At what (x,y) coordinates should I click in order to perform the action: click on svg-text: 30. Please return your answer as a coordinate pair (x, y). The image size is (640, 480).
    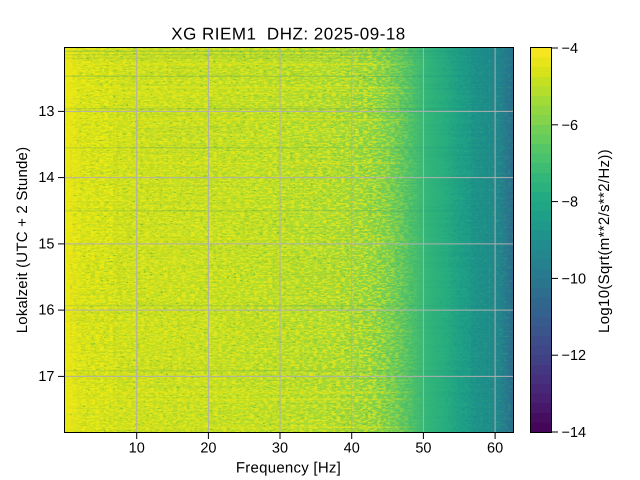
    Looking at the image, I should click on (280, 449).